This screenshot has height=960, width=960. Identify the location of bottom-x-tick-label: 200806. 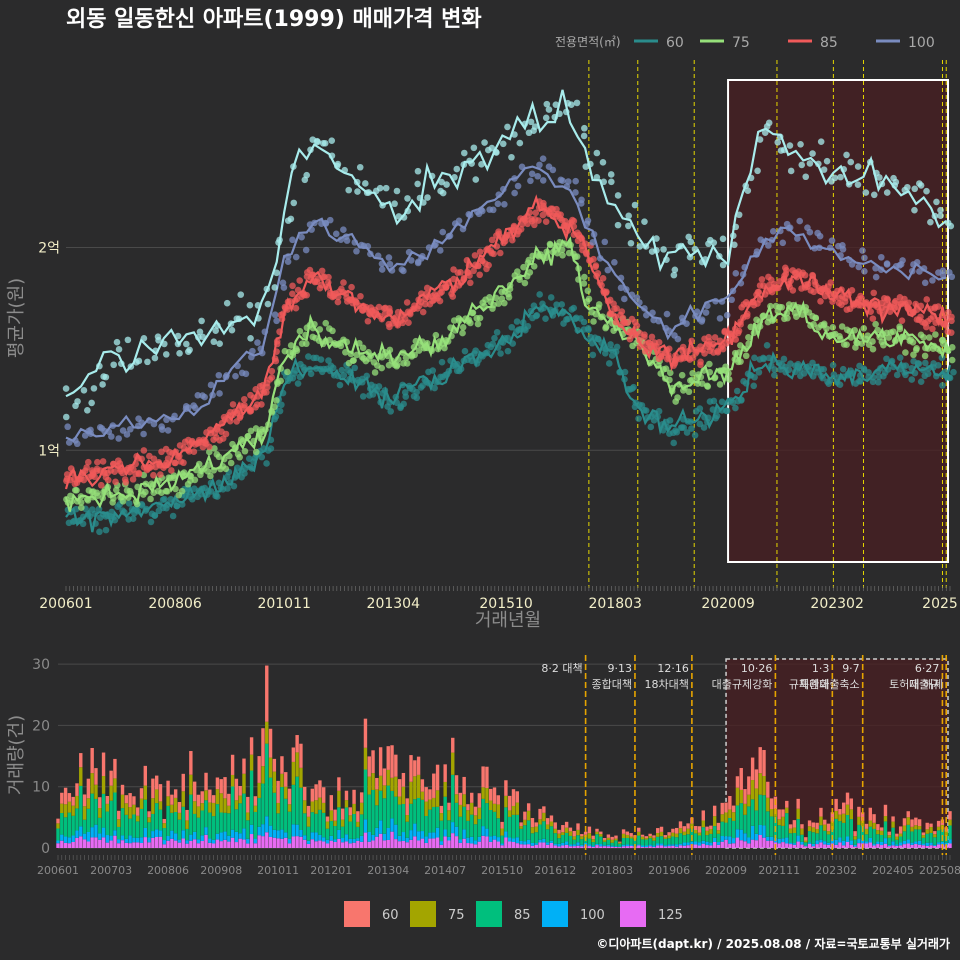
(168, 870).